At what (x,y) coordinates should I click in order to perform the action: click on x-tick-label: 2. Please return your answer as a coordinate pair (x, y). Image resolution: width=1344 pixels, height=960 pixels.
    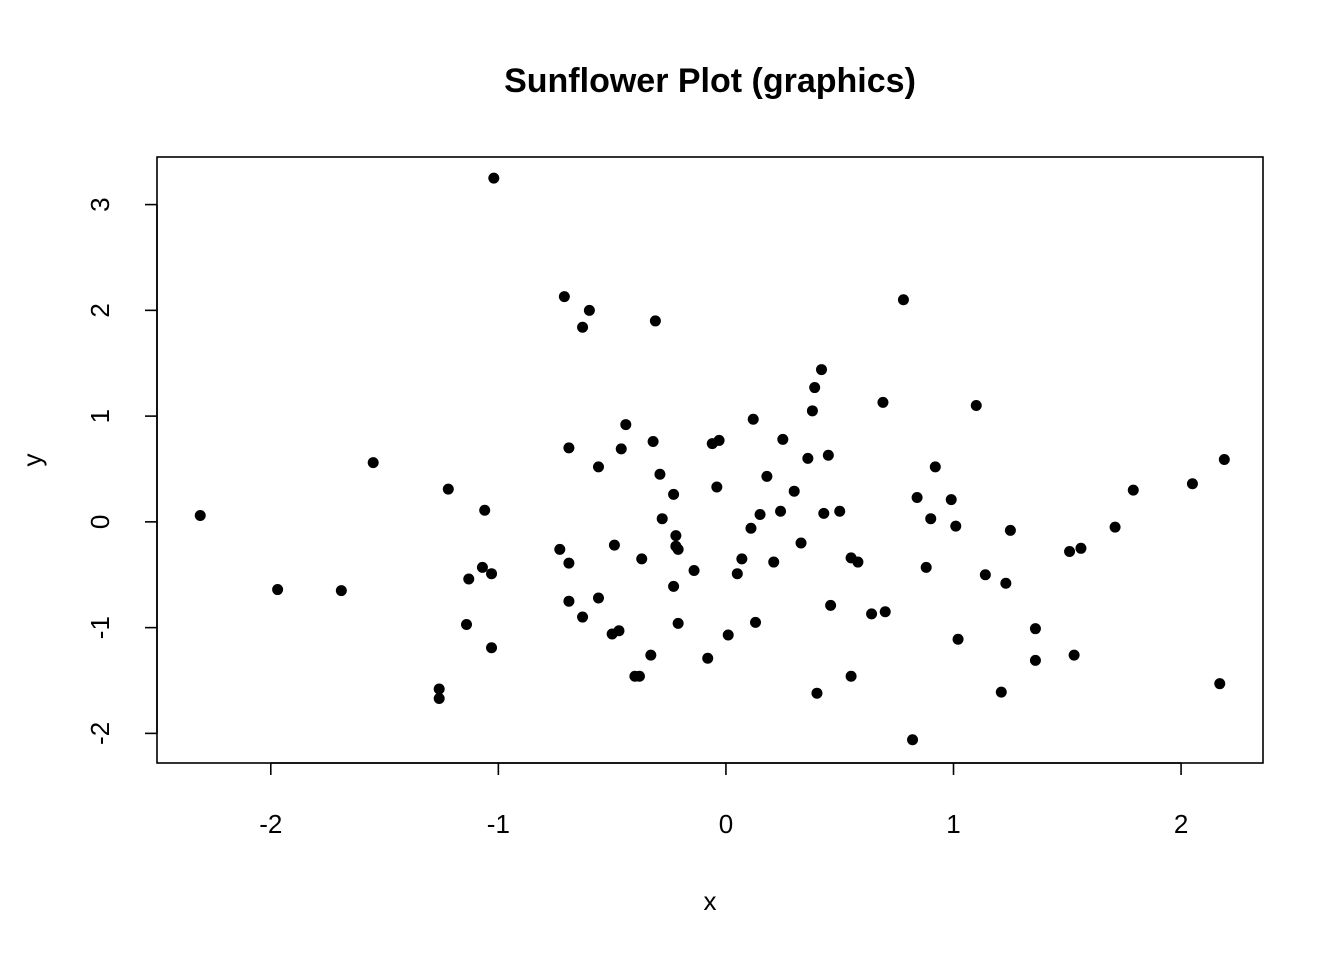
    Looking at the image, I should click on (1181, 824).